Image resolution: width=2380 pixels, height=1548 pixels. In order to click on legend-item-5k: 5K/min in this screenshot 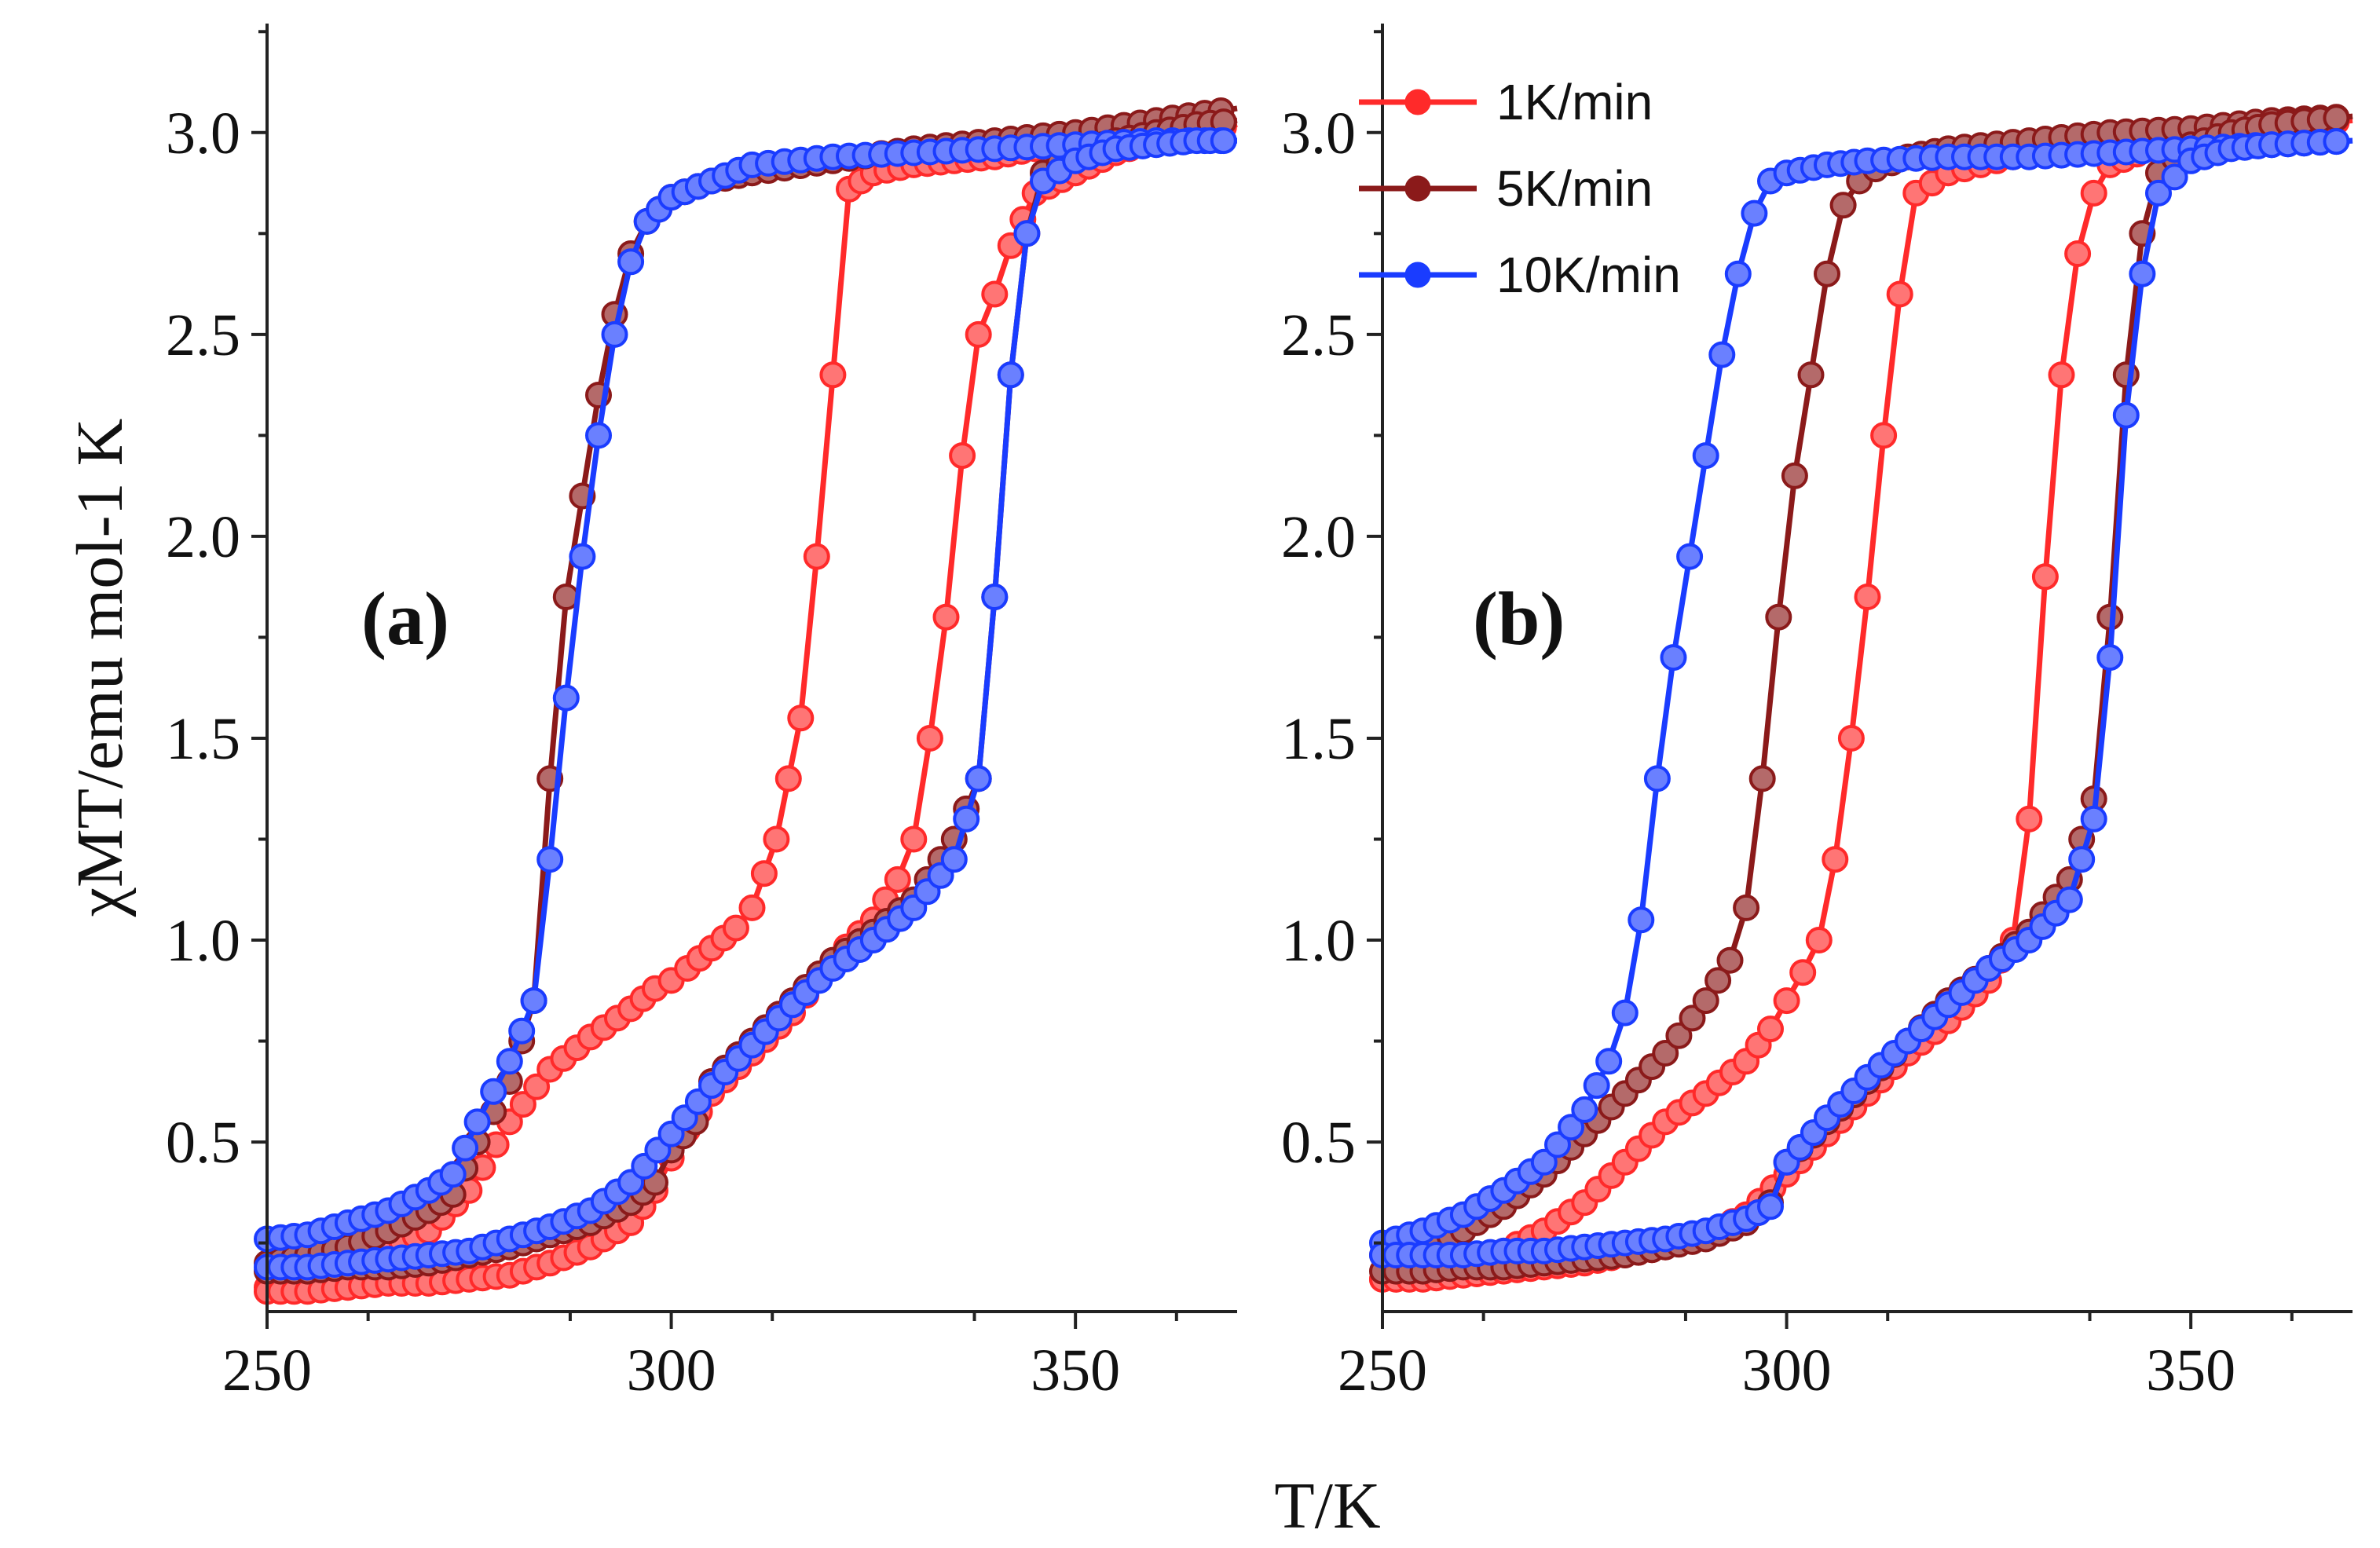, I will do `click(1506, 188)`.